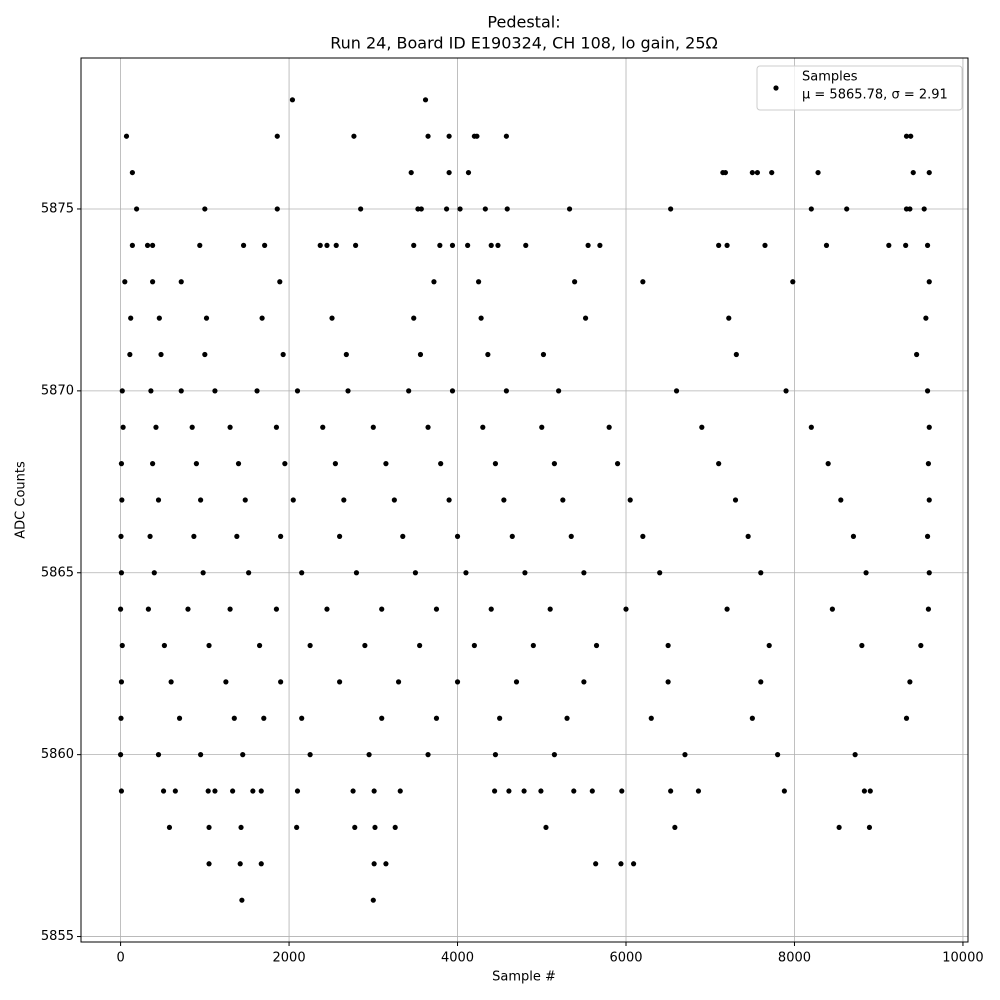 The image size is (1000, 1000). I want to click on legend: Samples μ = 5865.78, σ = 2.91, so click(859, 88).